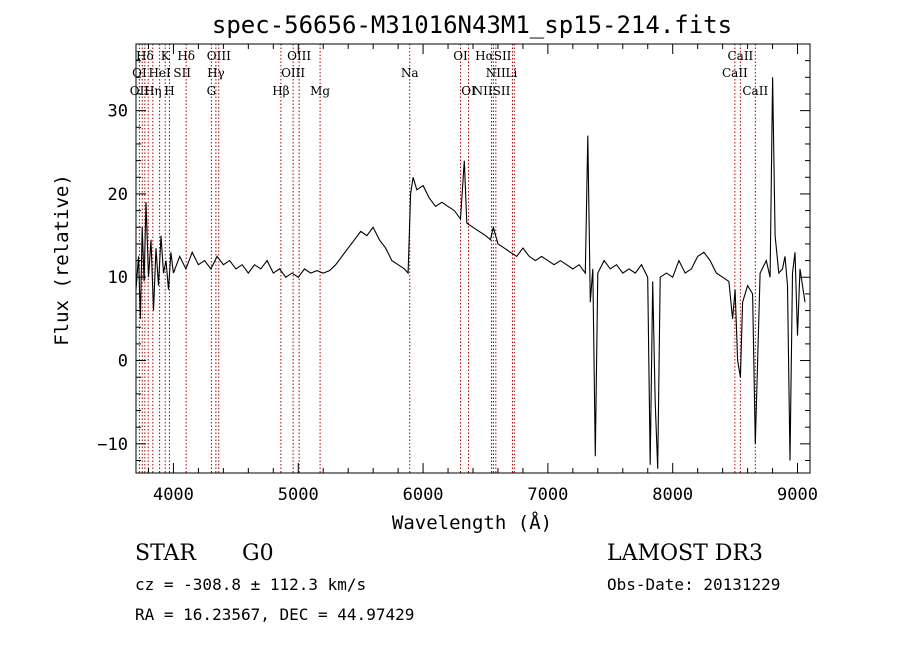 The image size is (900, 649). Describe the element at coordinates (159, 73) in the screenshot. I see `spectral-line-label: HeI` at that location.